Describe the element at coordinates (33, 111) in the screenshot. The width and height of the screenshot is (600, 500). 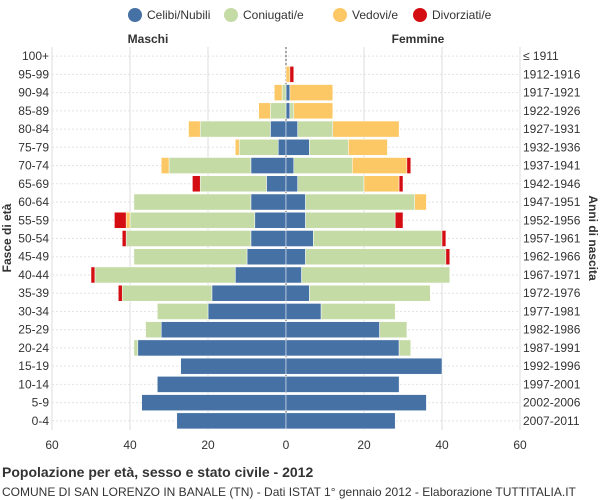
I see `age-group-label: 85-89` at that location.